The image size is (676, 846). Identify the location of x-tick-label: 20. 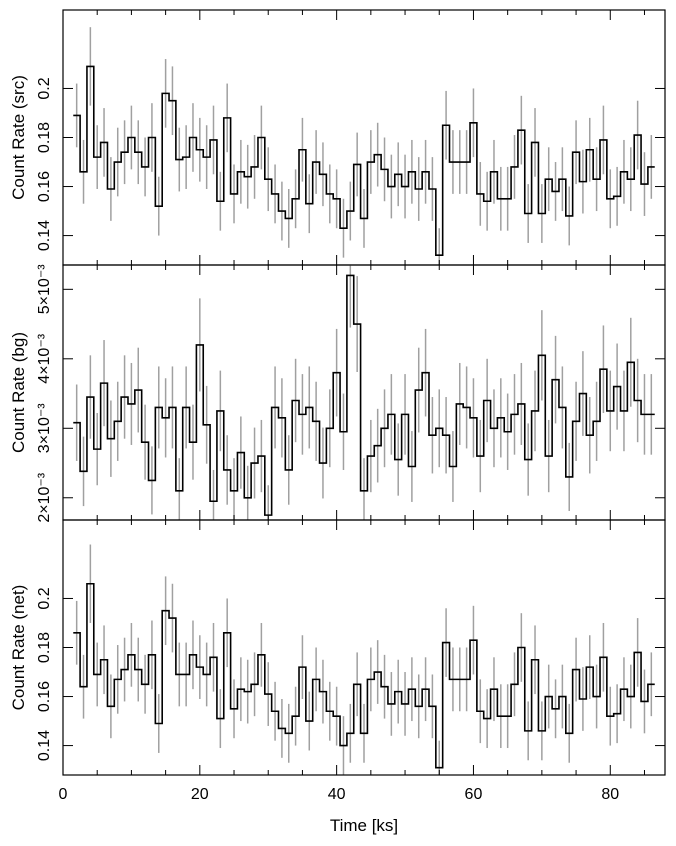
(200, 794).